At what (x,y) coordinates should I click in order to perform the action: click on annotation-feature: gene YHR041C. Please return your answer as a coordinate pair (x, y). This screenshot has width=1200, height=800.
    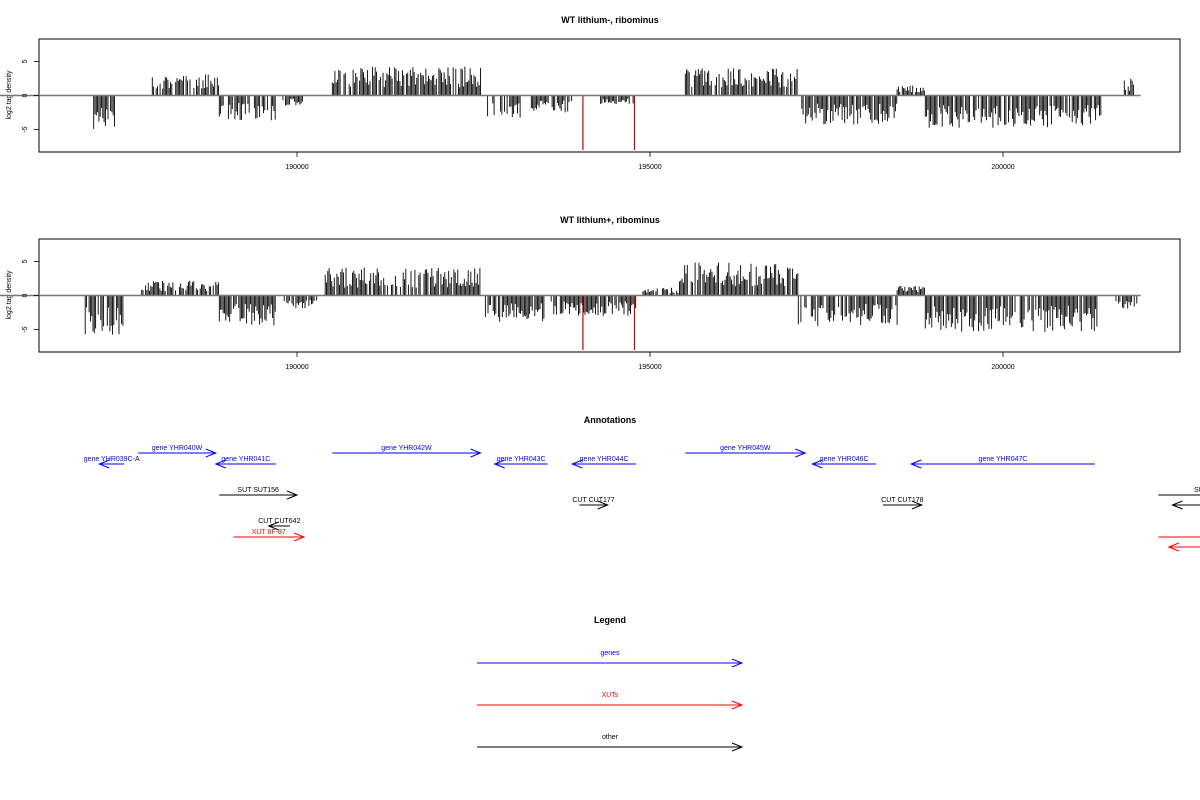
    Looking at the image, I should click on (245, 462).